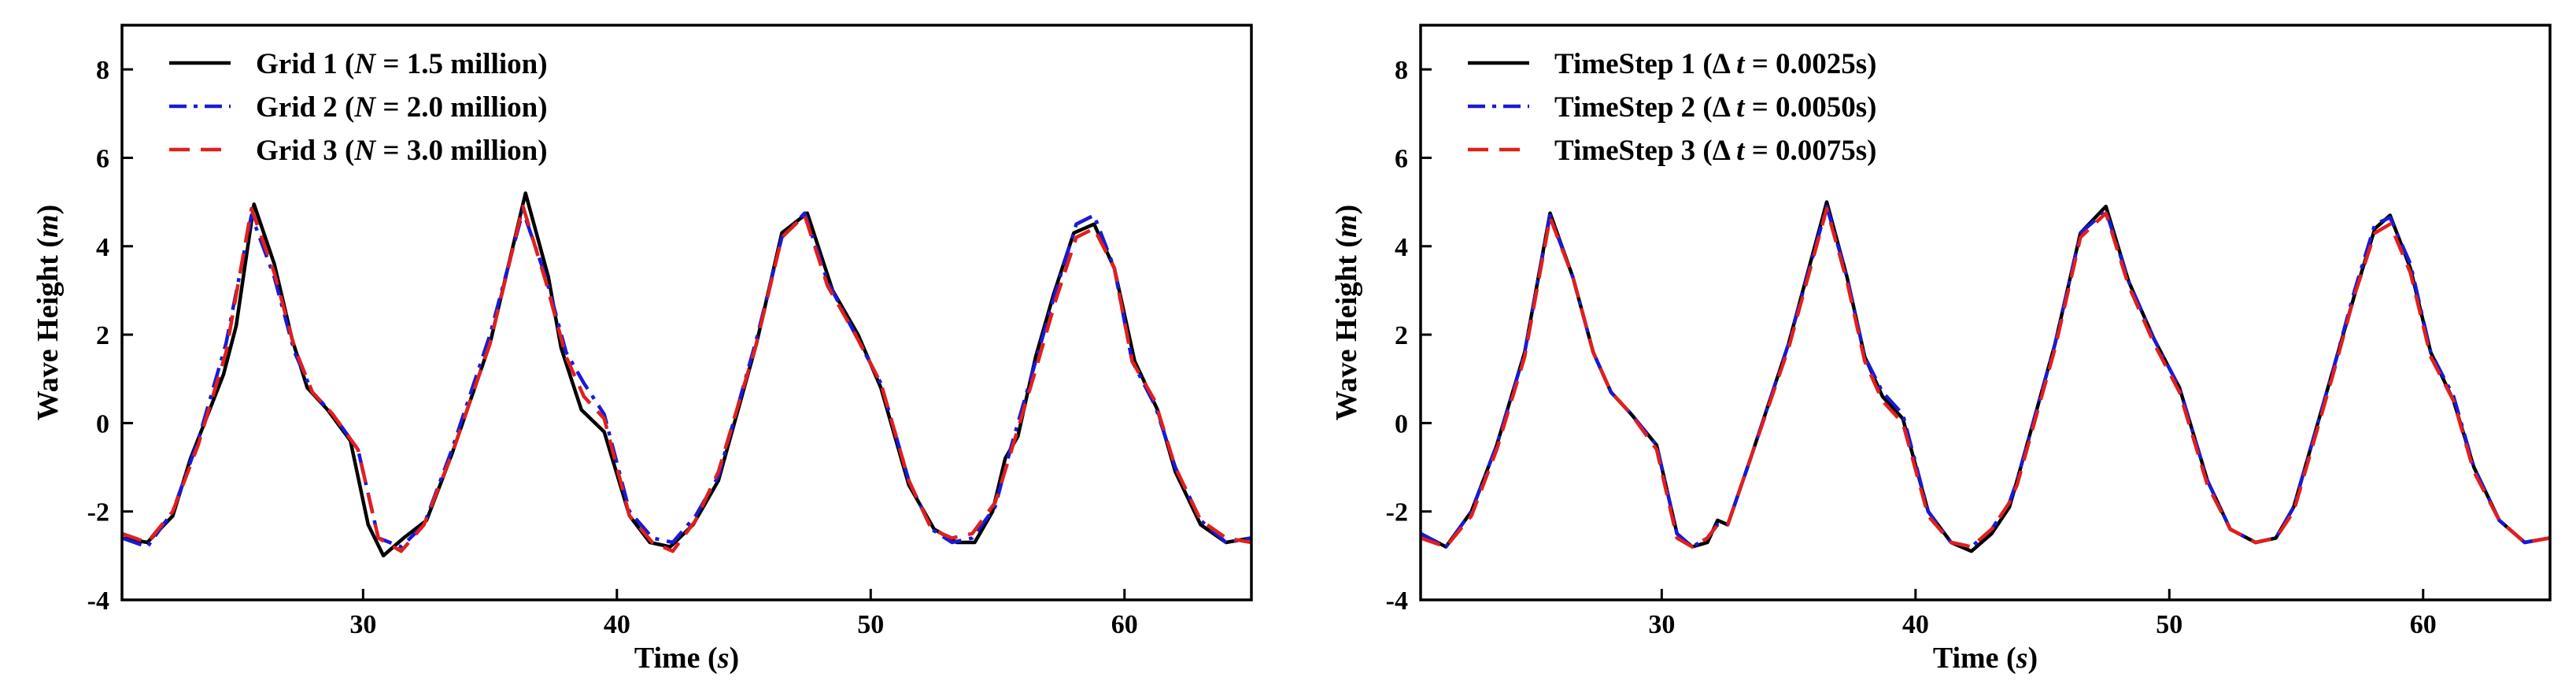  What do you see at coordinates (1810, 64) in the screenshot?
I see `legend-label-post: = 0.0025s)` at bounding box center [1810, 64].